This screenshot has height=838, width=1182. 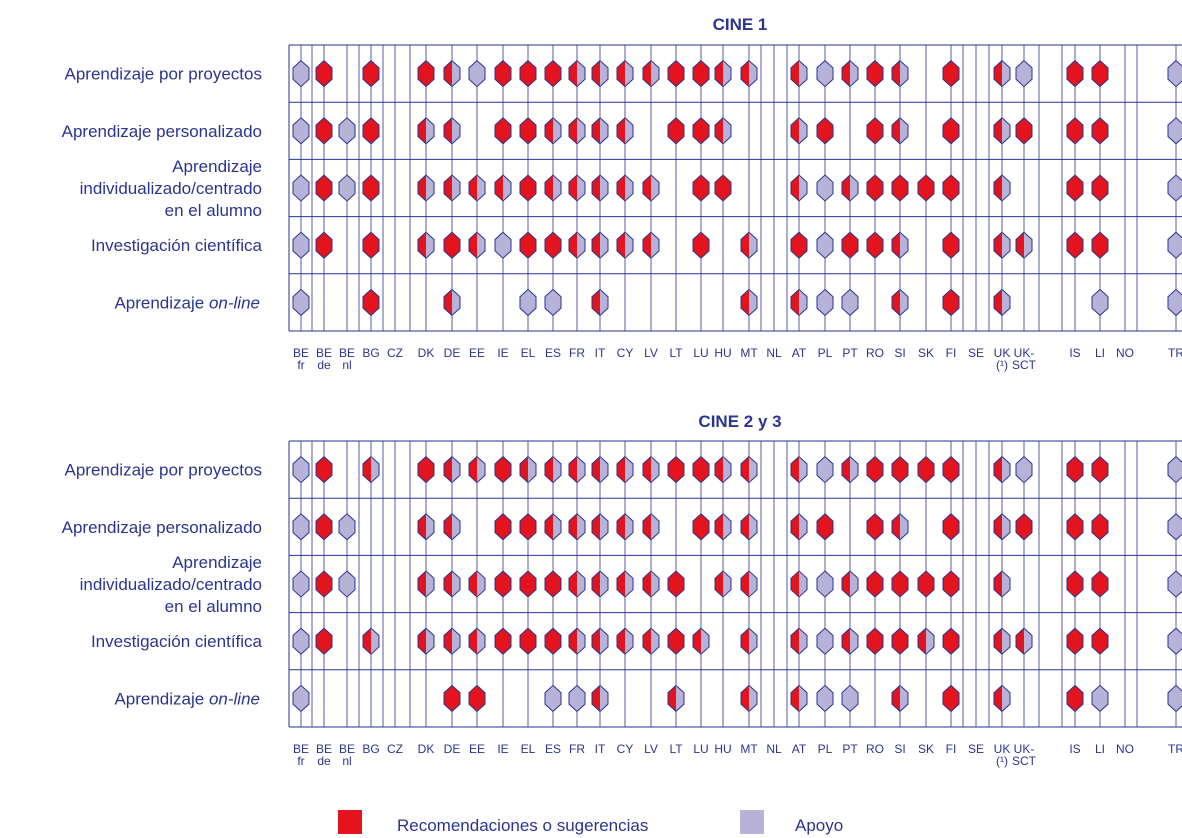 What do you see at coordinates (1175, 353) in the screenshot?
I see `country-label: TR` at bounding box center [1175, 353].